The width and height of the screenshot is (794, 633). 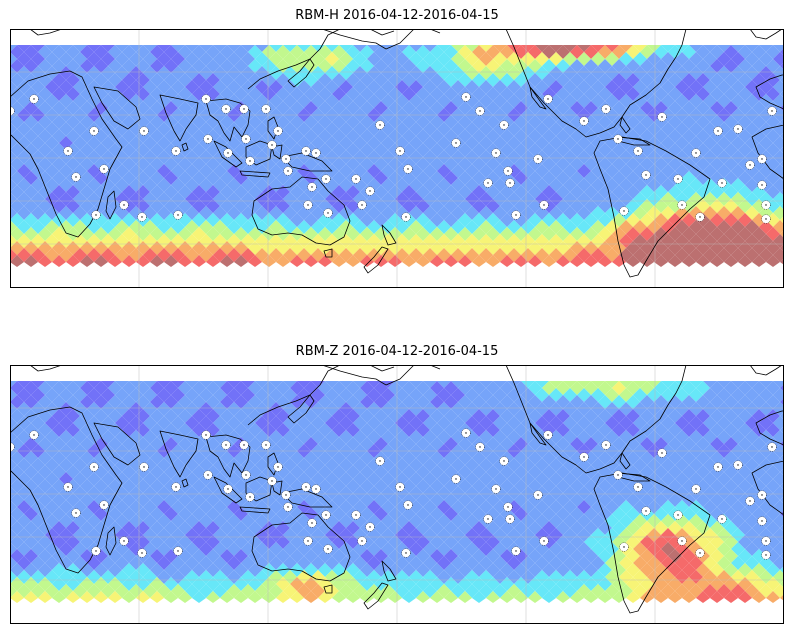 What do you see at coordinates (301, 73) in the screenshot?
I see `coastline-japan` at bounding box center [301, 73].